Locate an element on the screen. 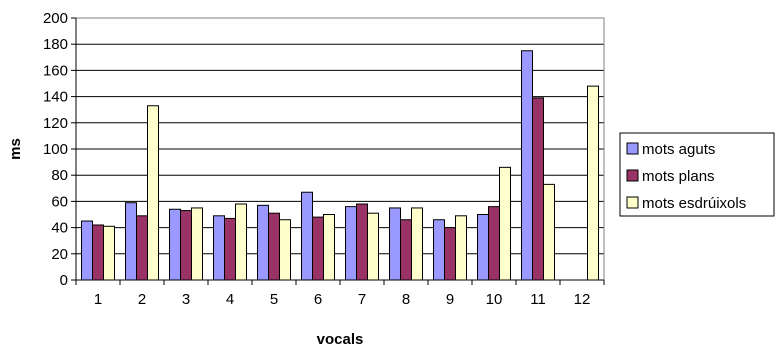  legend: mots aguts mots plans mots esdrúixols is located at coordinates (697, 174).